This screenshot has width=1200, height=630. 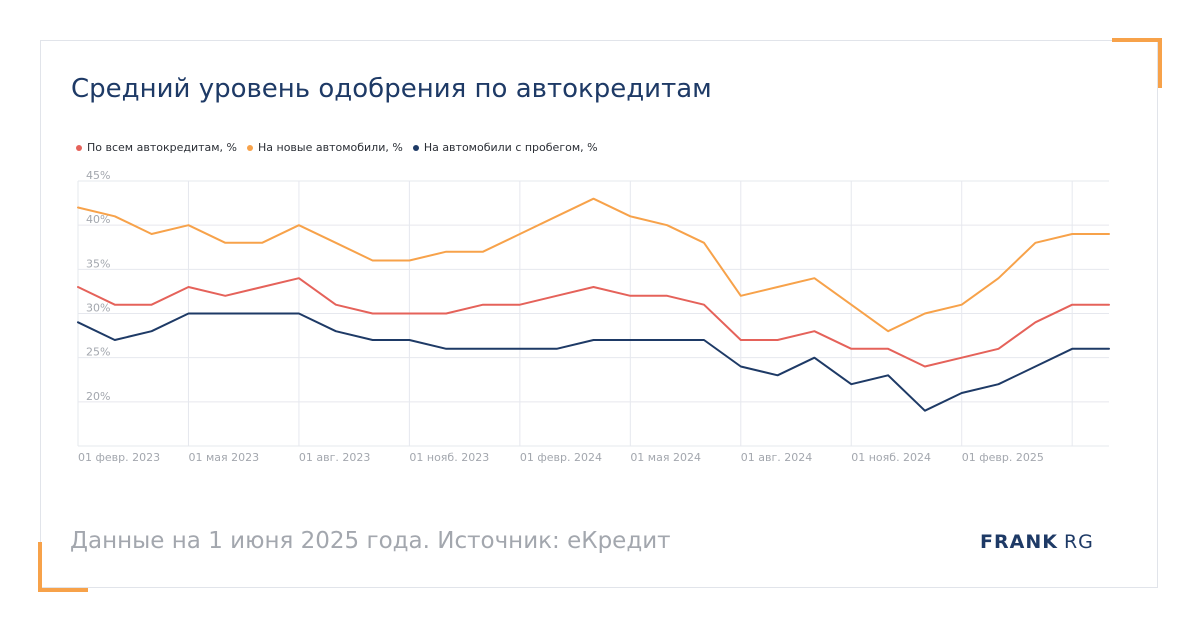 What do you see at coordinates (98, 175) in the screenshot?
I see `y-tick-label: 45%` at bounding box center [98, 175].